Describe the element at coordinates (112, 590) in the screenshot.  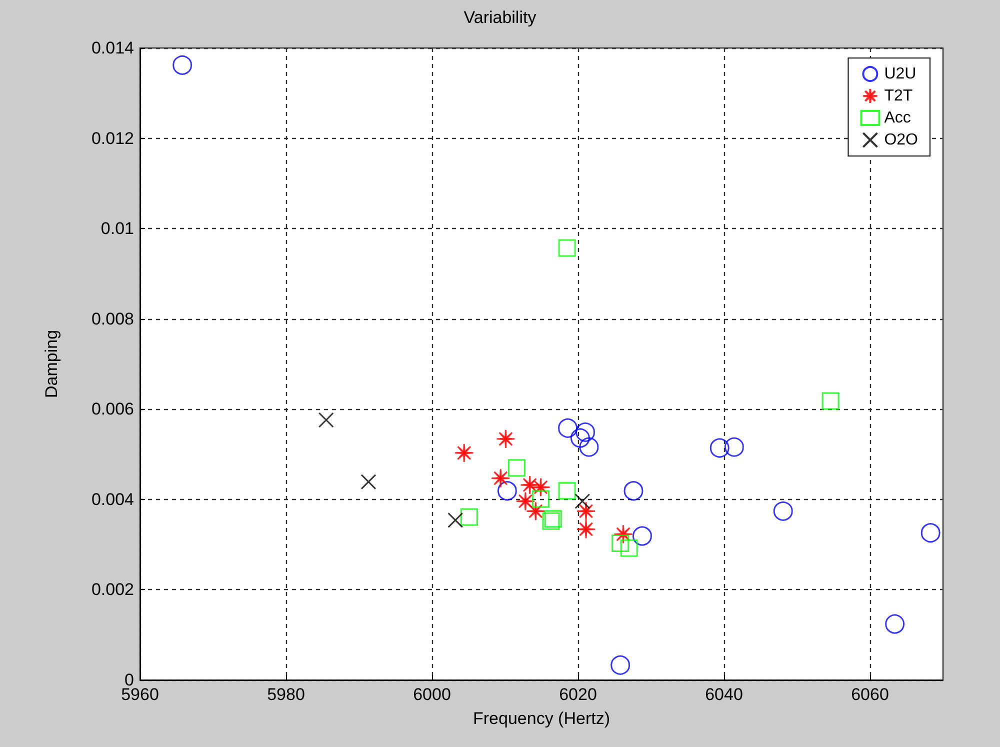
I see `y-tick-label: 0.002` at that location.